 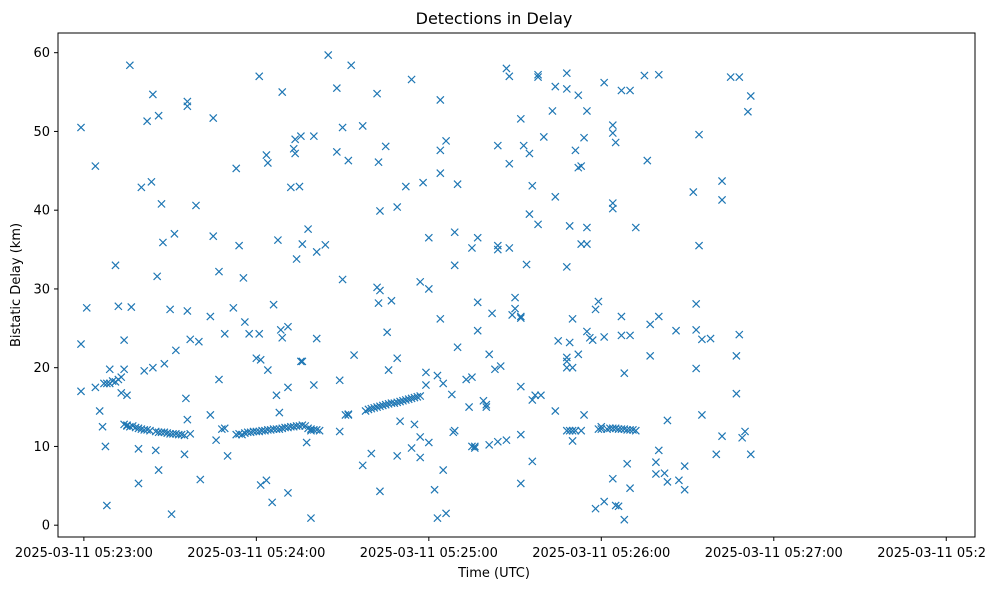 I want to click on x-tick-label: 2025-03-11 05:26:00, so click(x=601, y=553).